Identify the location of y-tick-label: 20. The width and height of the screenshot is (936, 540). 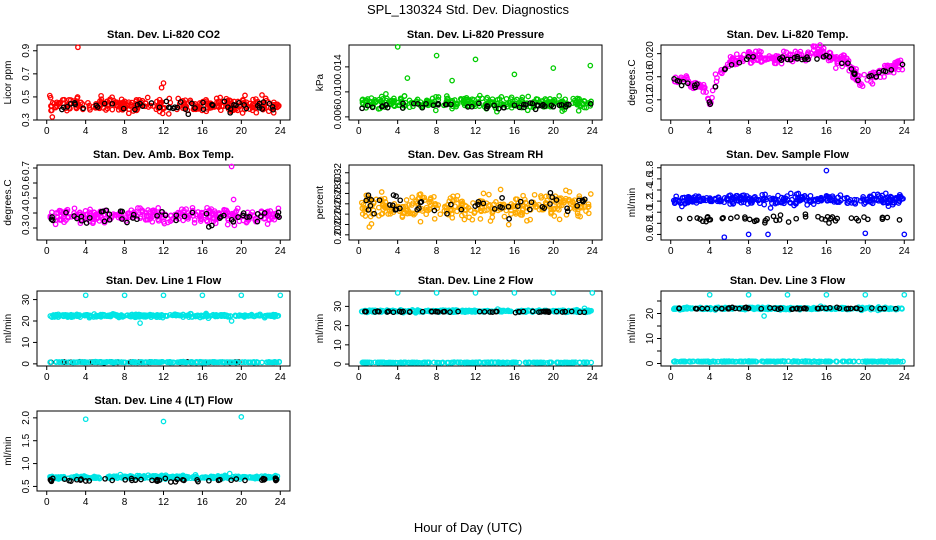
(650, 314).